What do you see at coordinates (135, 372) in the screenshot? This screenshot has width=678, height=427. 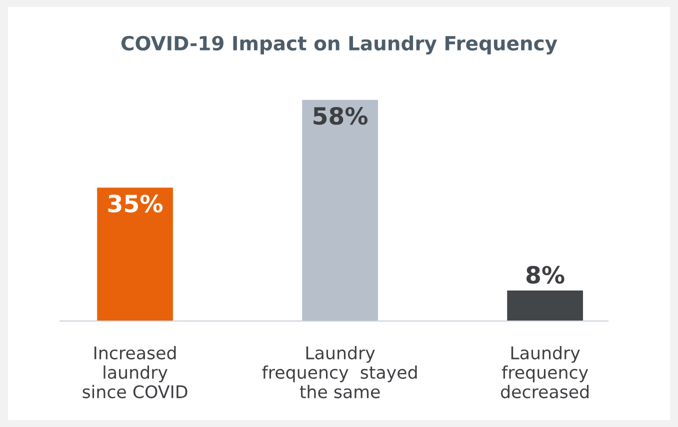 I see `x-tick-label: Increased laundry since COVID` at bounding box center [135, 372].